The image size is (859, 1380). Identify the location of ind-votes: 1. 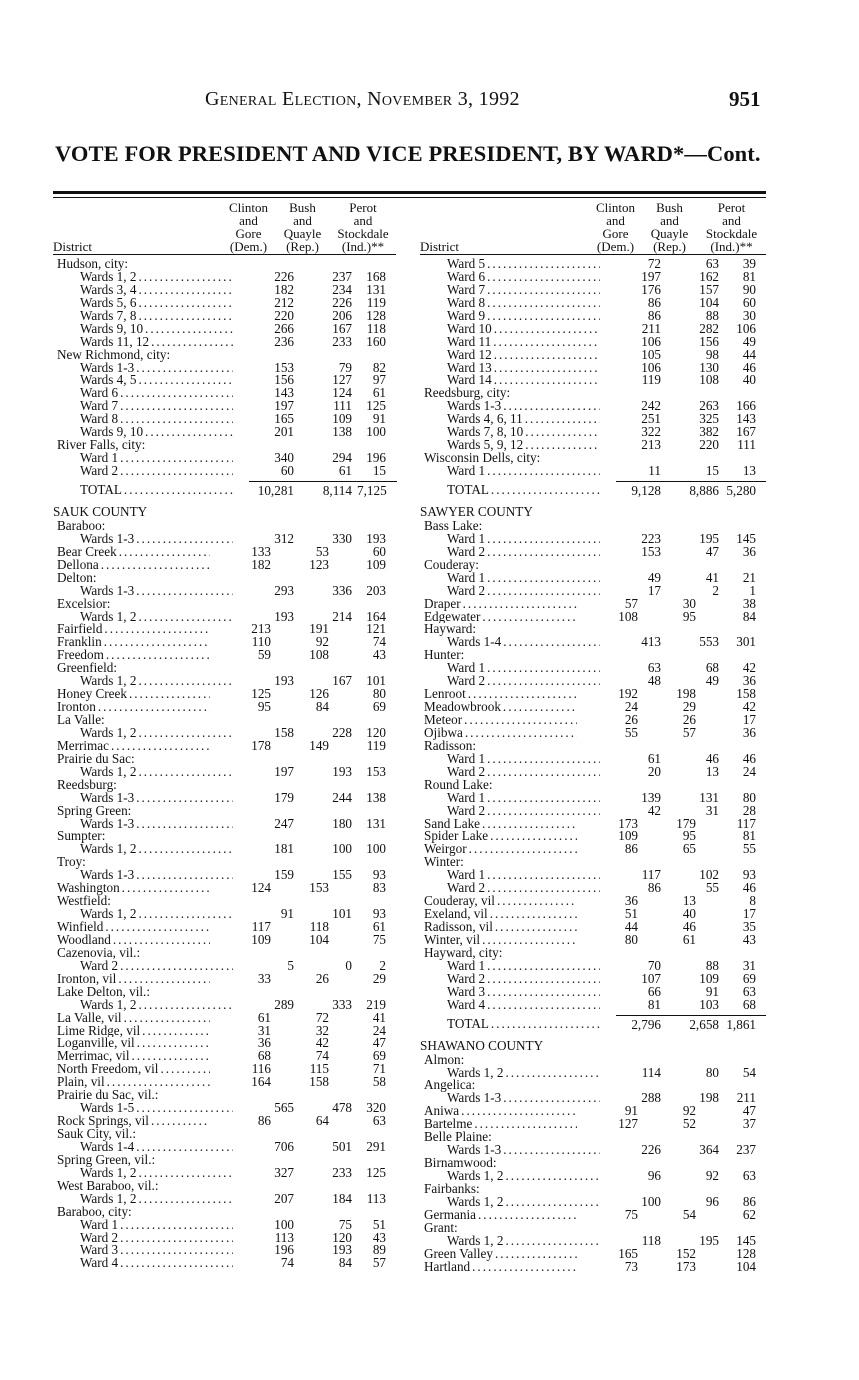
(752, 590).